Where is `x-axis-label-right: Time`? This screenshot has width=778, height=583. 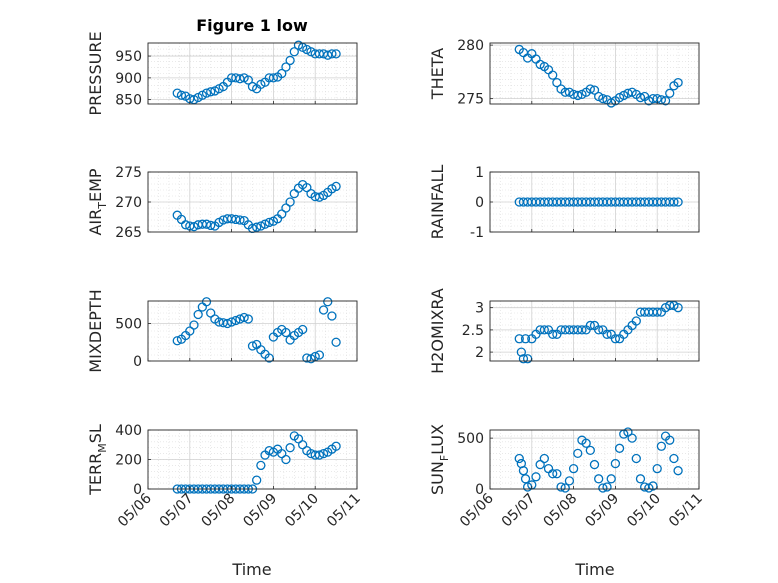 x-axis-label-right: Time is located at coordinates (594, 569).